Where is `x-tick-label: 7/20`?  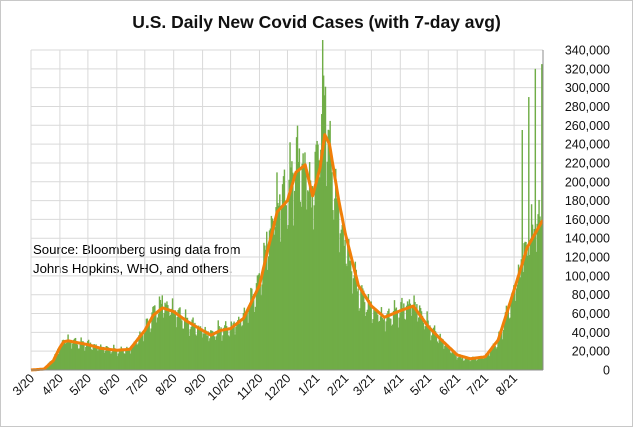
x-tick-label: 7/20 is located at coordinates (137, 384).